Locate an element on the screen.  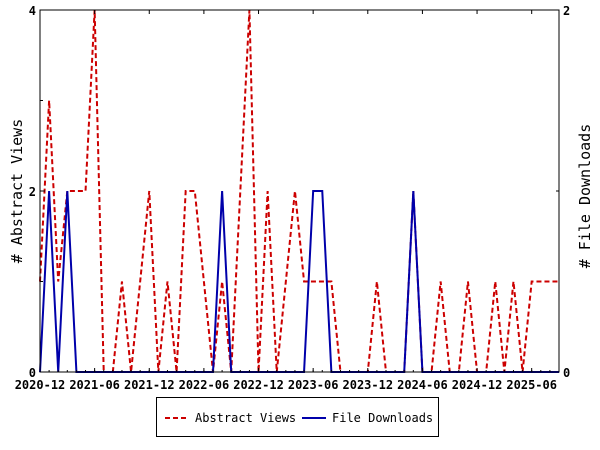
x-tick-label: 2022-12 is located at coordinates (258, 385).